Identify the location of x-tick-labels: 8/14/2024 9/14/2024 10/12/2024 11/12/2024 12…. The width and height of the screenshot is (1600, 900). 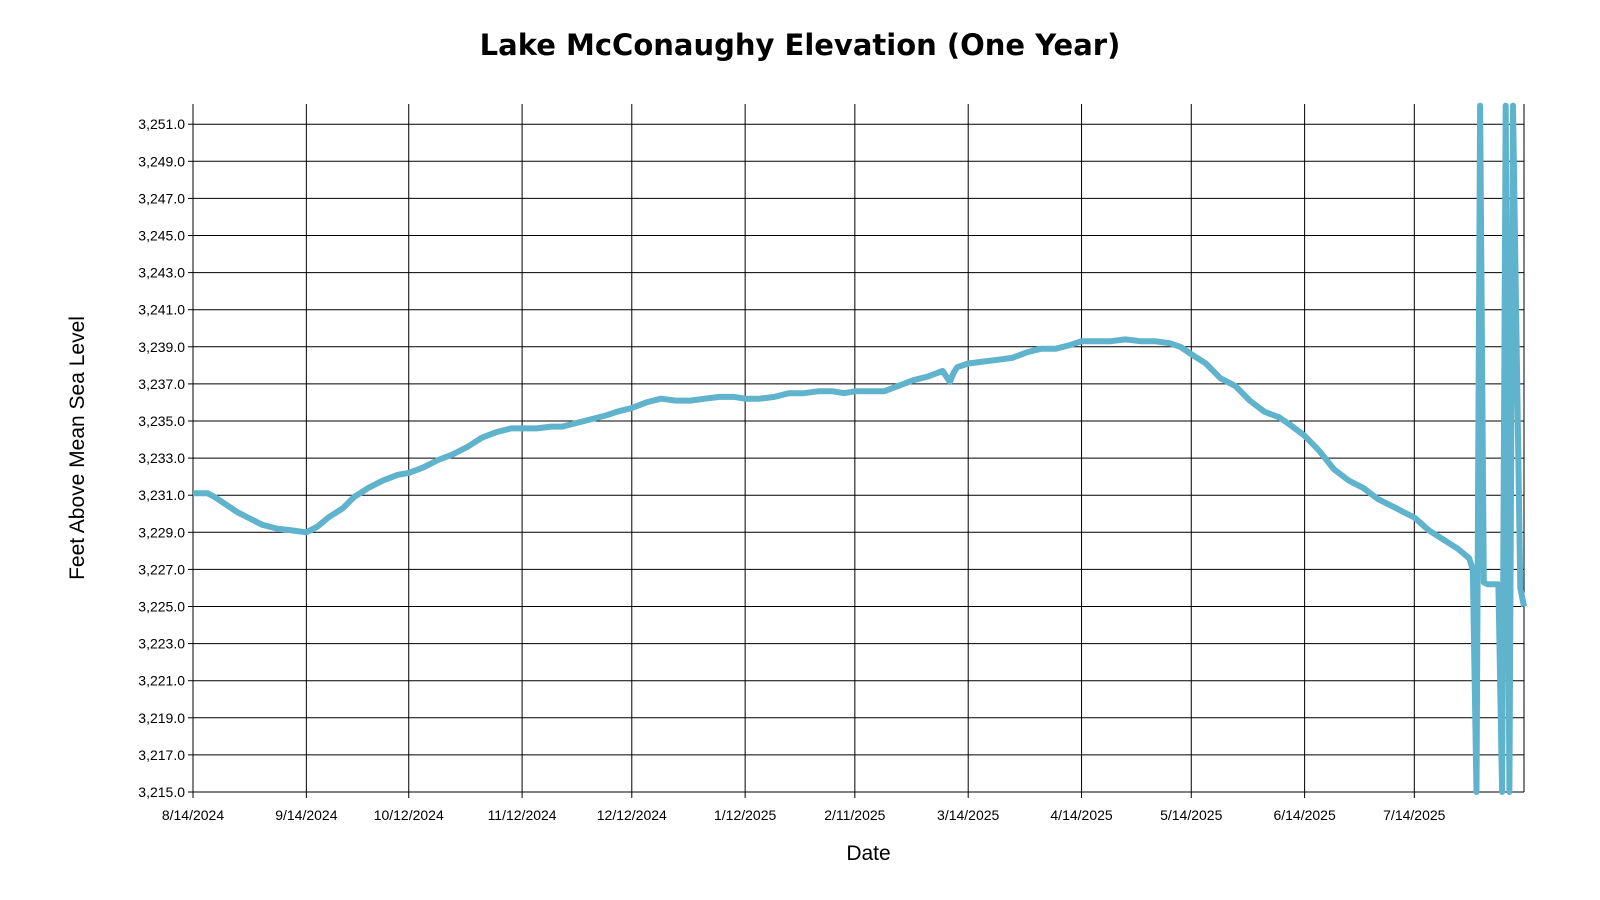
(804, 815).